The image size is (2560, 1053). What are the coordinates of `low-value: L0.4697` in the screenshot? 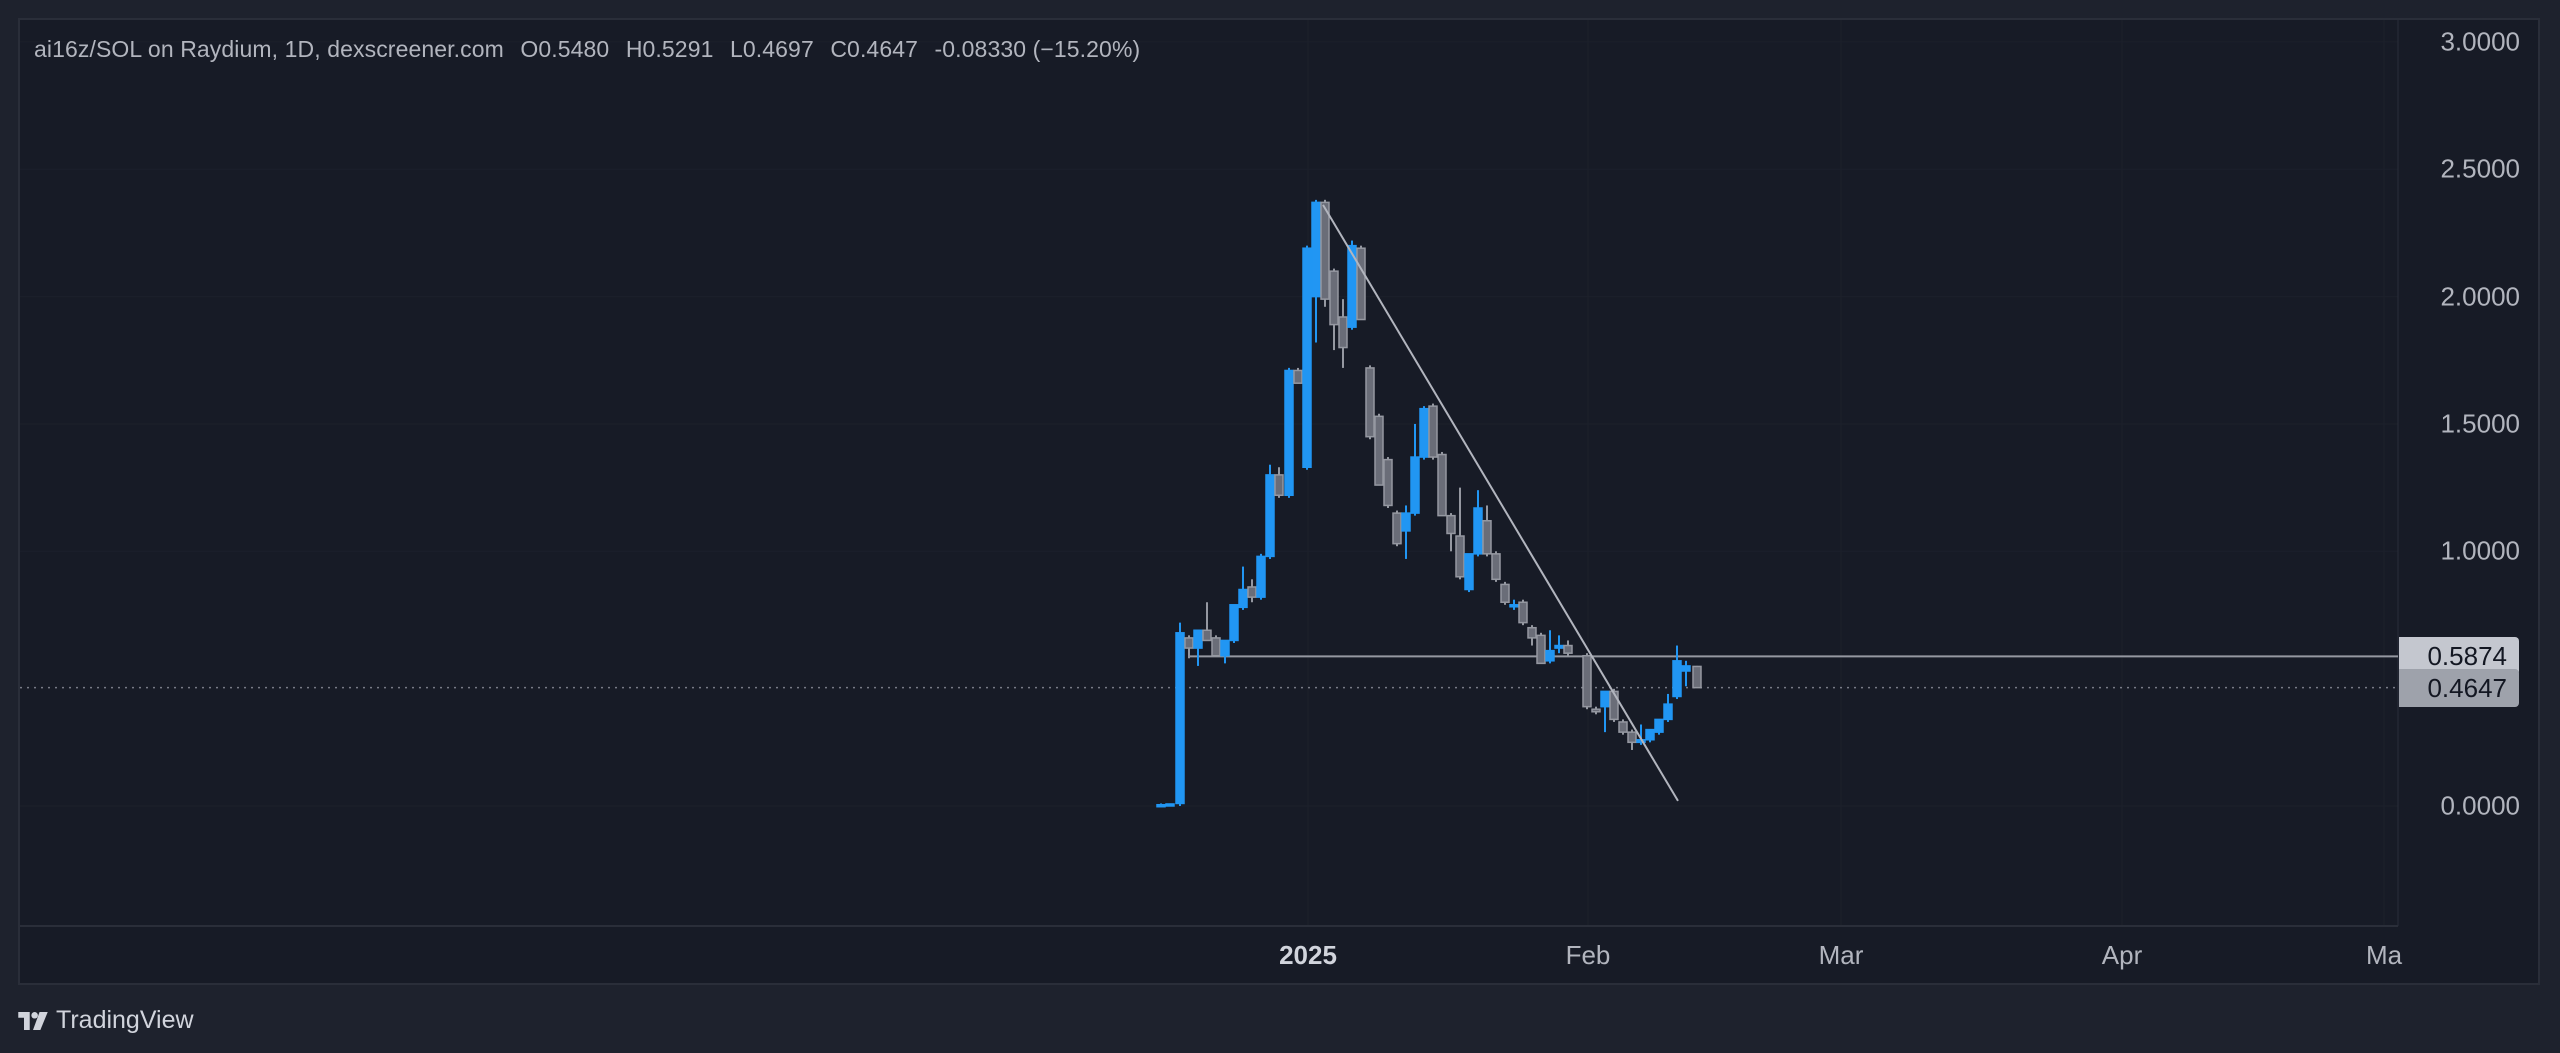 It's located at (772, 49).